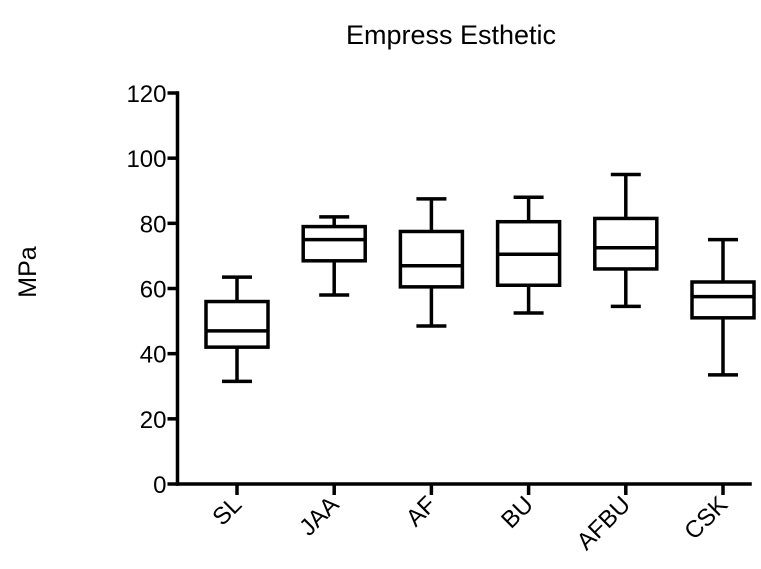  I want to click on y-tick-label: 60, so click(153, 290).